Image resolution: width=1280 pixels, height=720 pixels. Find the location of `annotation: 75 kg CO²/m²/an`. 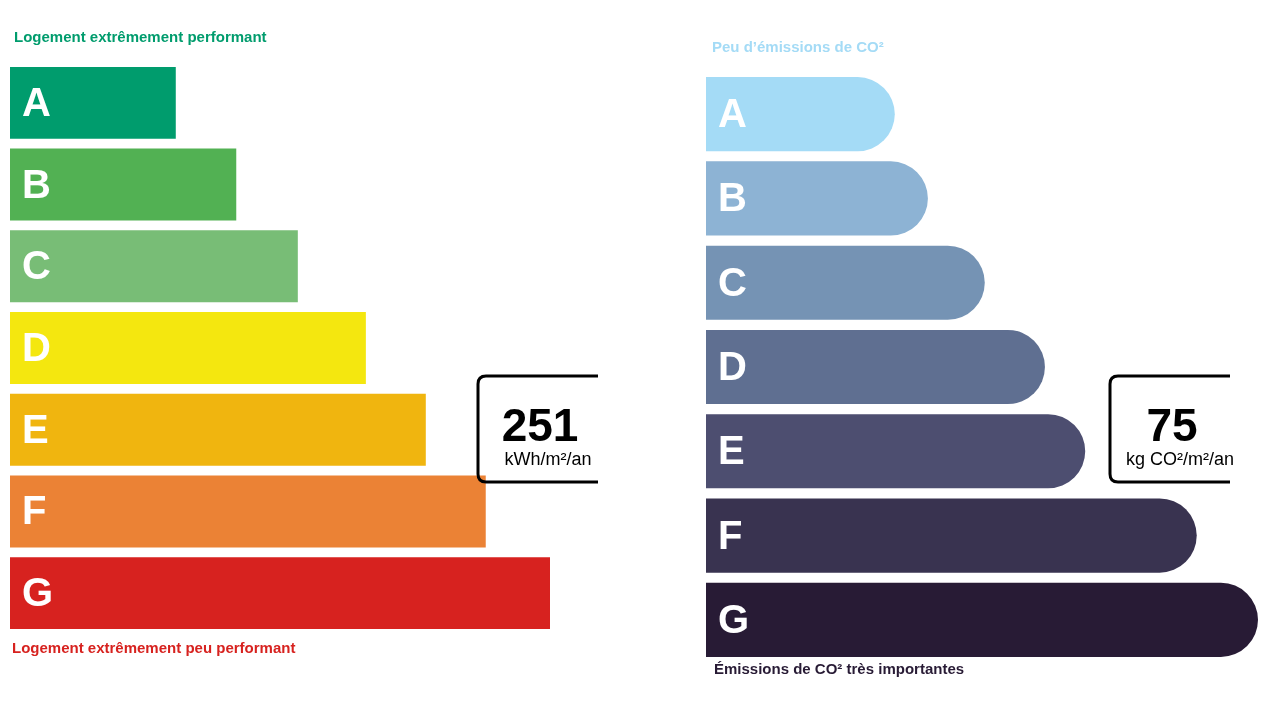

annotation: 75 kg CO²/m²/an is located at coordinates (1180, 434).